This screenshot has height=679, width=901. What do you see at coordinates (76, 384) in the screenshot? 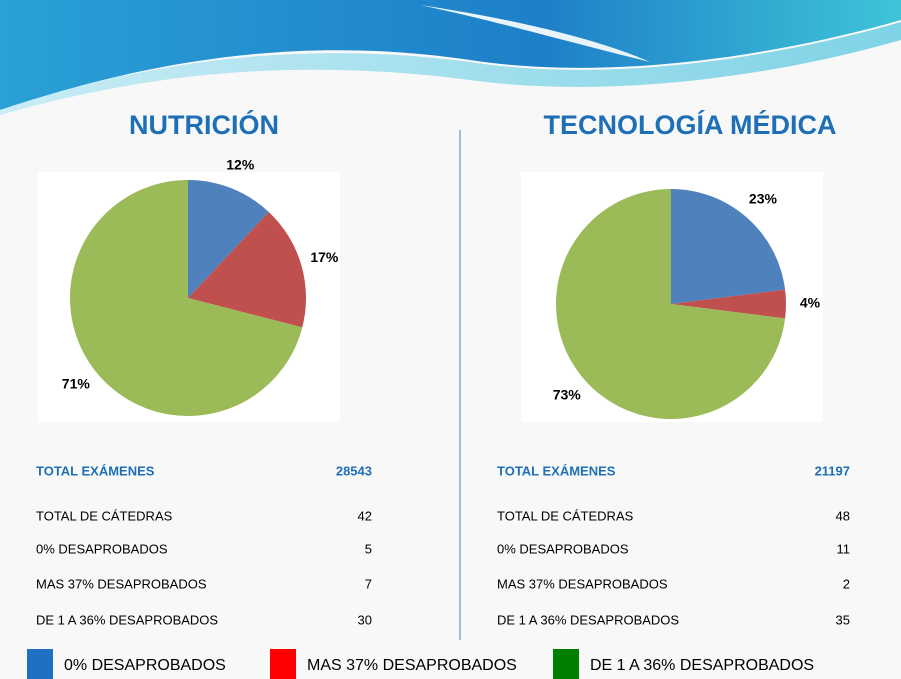
I see `slice-label: 71%` at bounding box center [76, 384].